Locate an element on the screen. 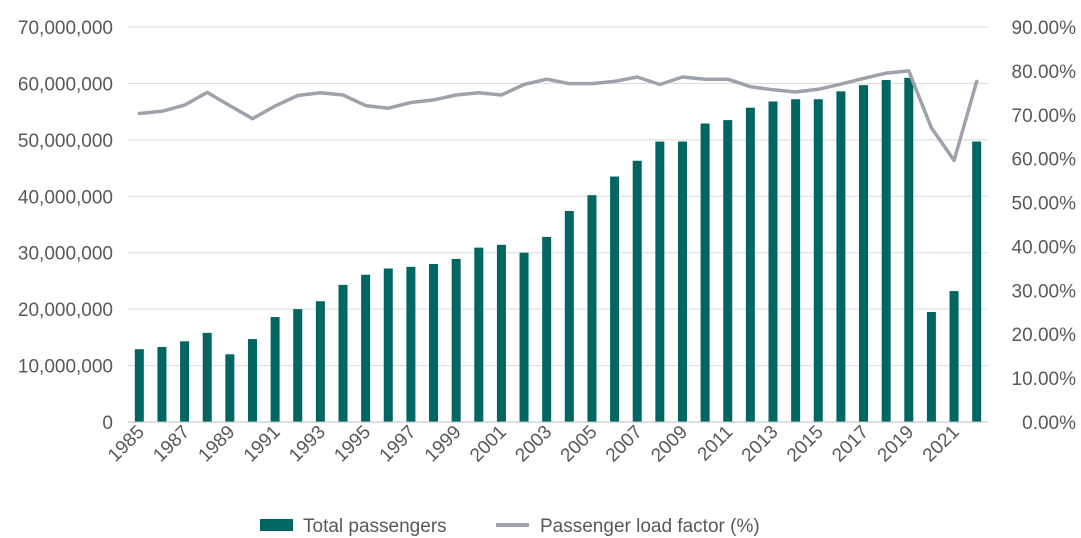 This screenshot has width=1081, height=538. x-tick-label: 1999 is located at coordinates (443, 444).